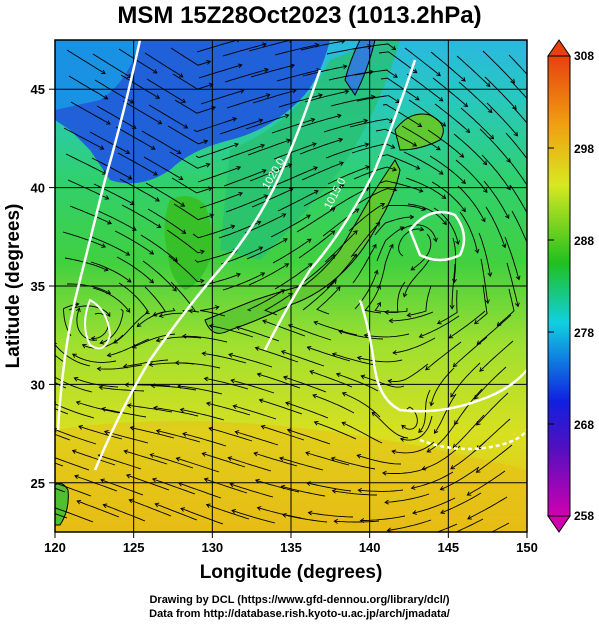 Image resolution: width=599 pixels, height=625 pixels. I want to click on x-tick-label: 145, so click(448, 547).